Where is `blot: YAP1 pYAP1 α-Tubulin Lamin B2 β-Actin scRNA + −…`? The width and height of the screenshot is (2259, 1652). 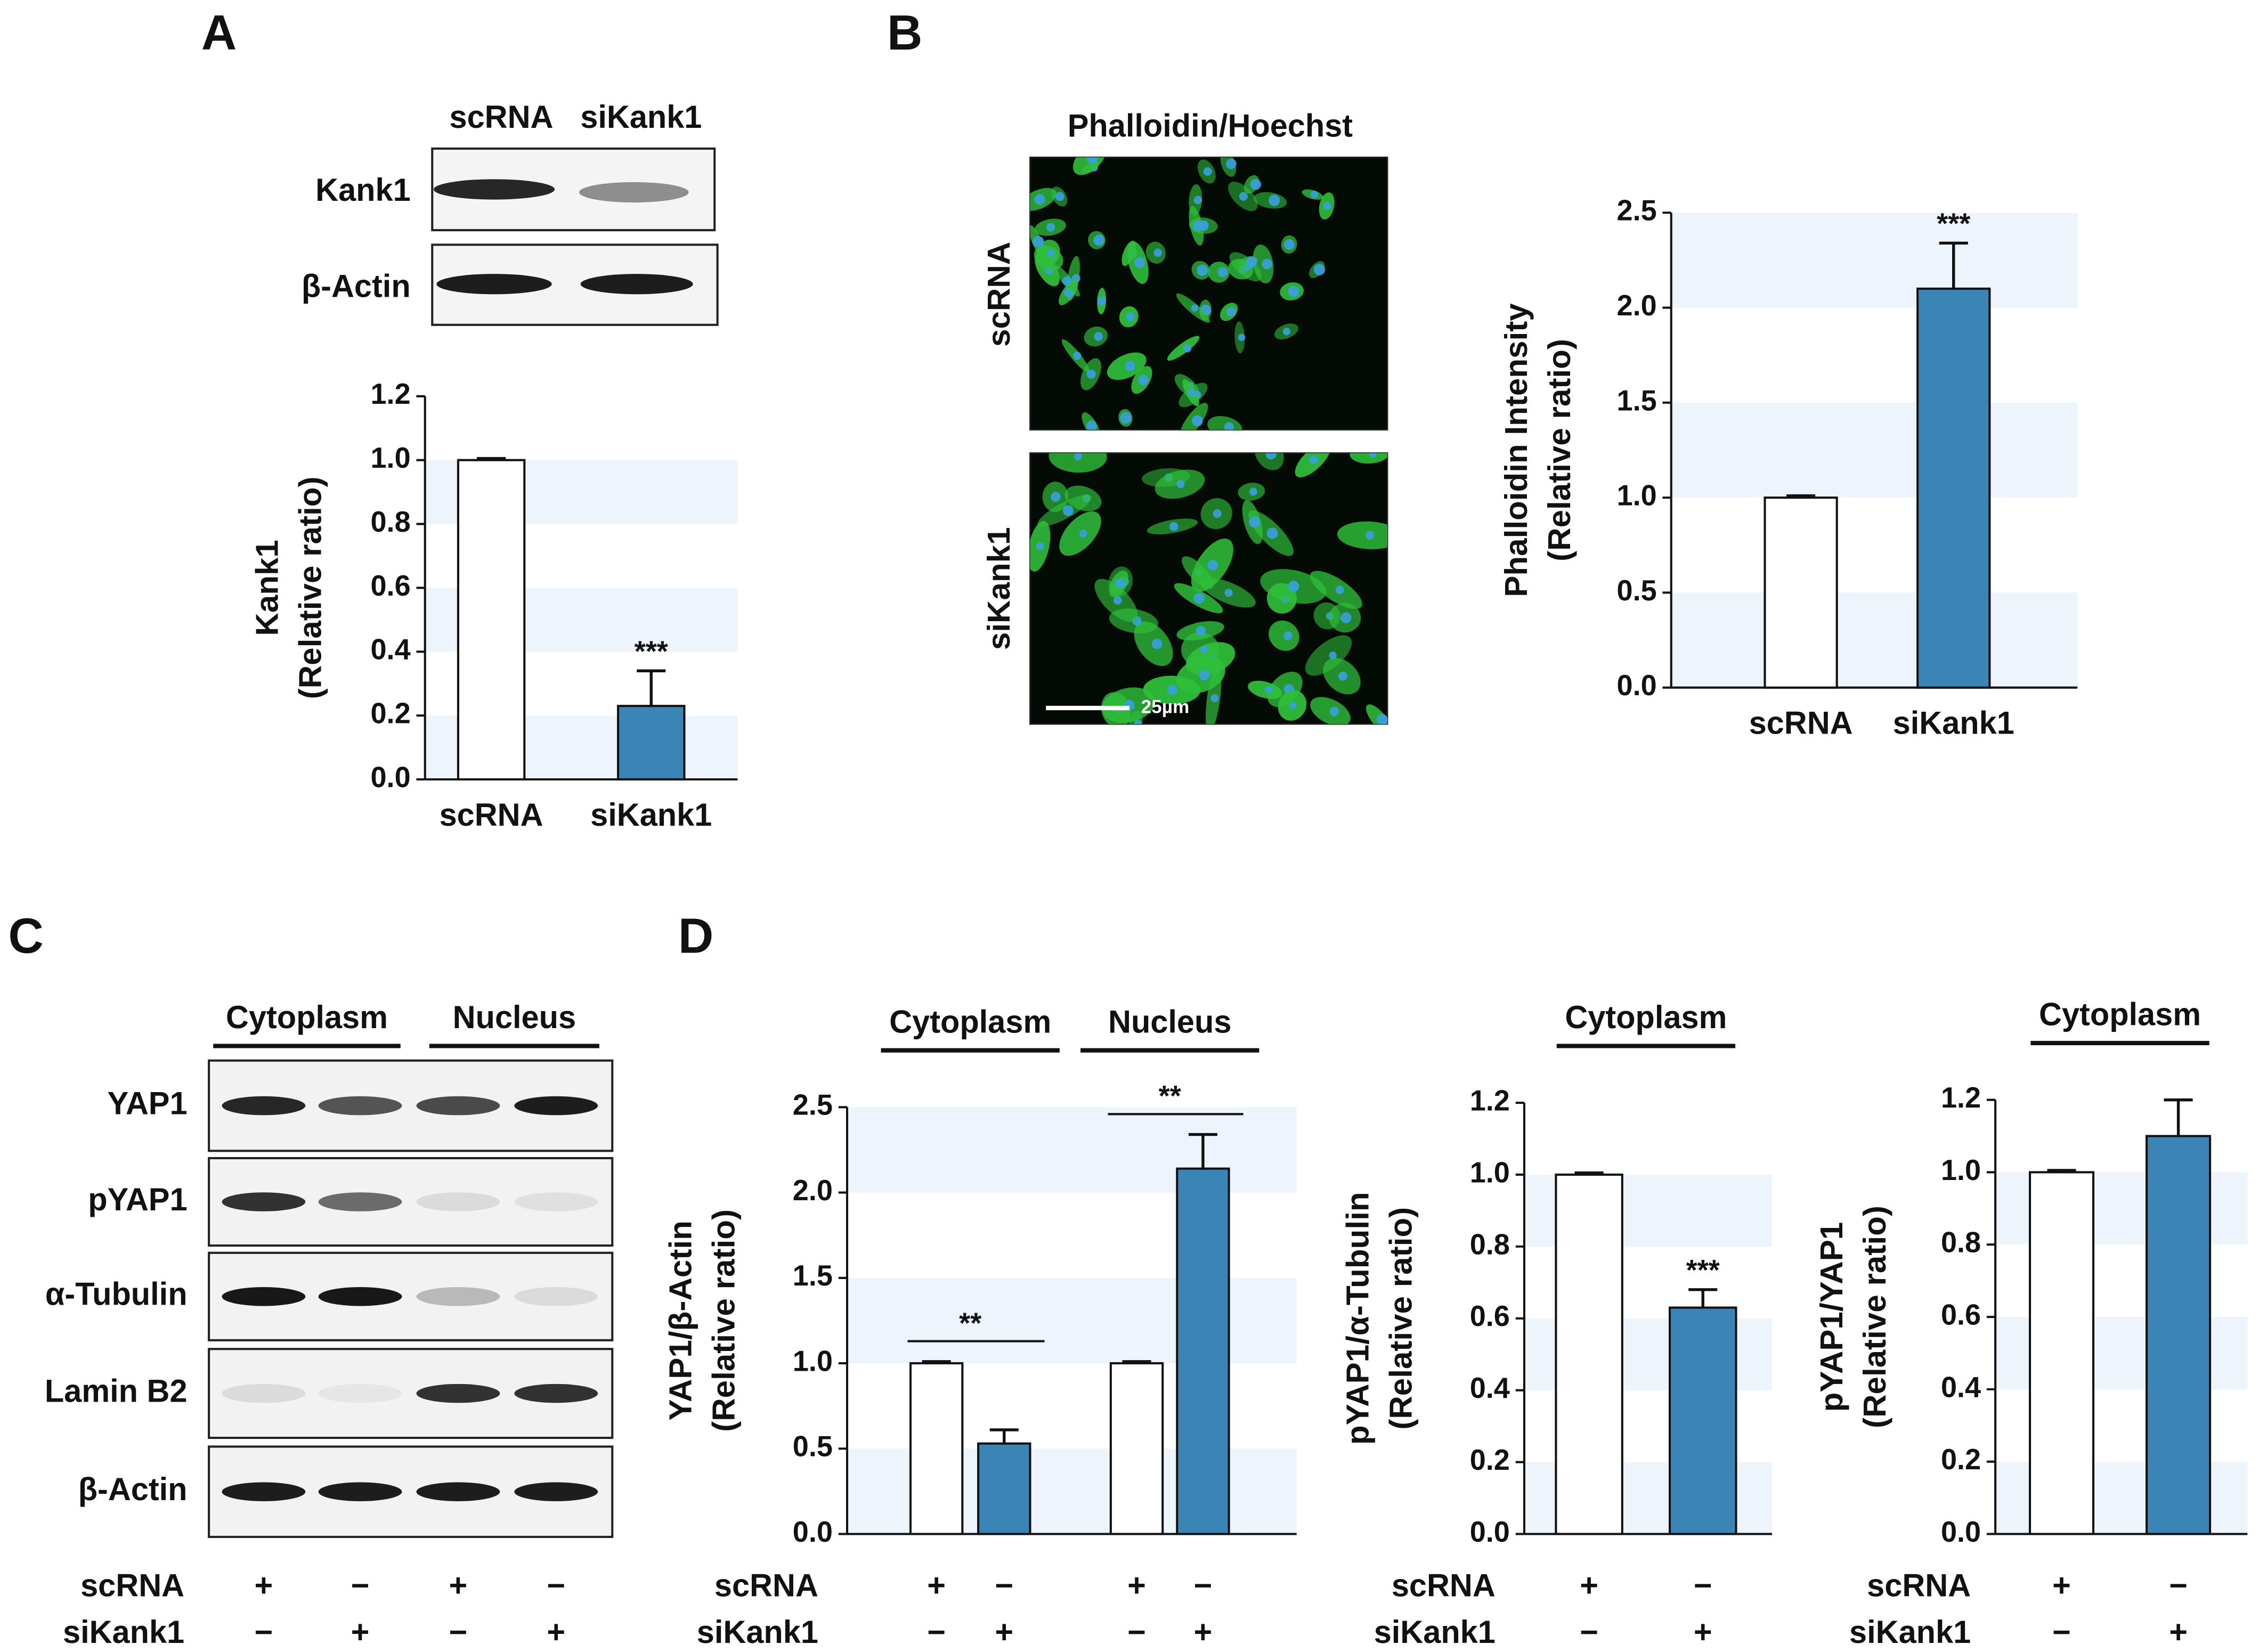
blot: YAP1 pYAP1 α-Tubulin Lamin B2 β-Actin scRNA + −… is located at coordinates (329, 1354).